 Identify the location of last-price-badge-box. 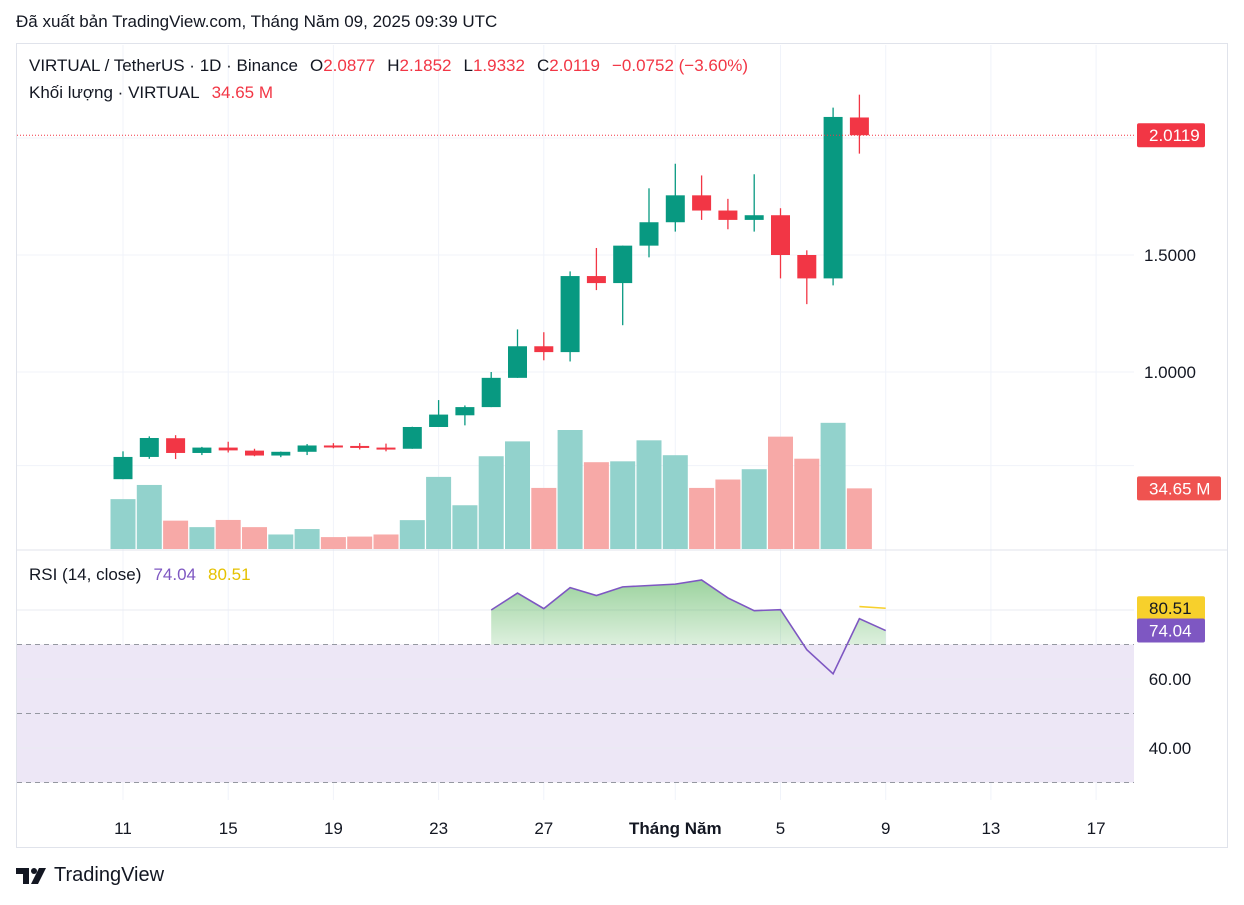
(1171, 135).